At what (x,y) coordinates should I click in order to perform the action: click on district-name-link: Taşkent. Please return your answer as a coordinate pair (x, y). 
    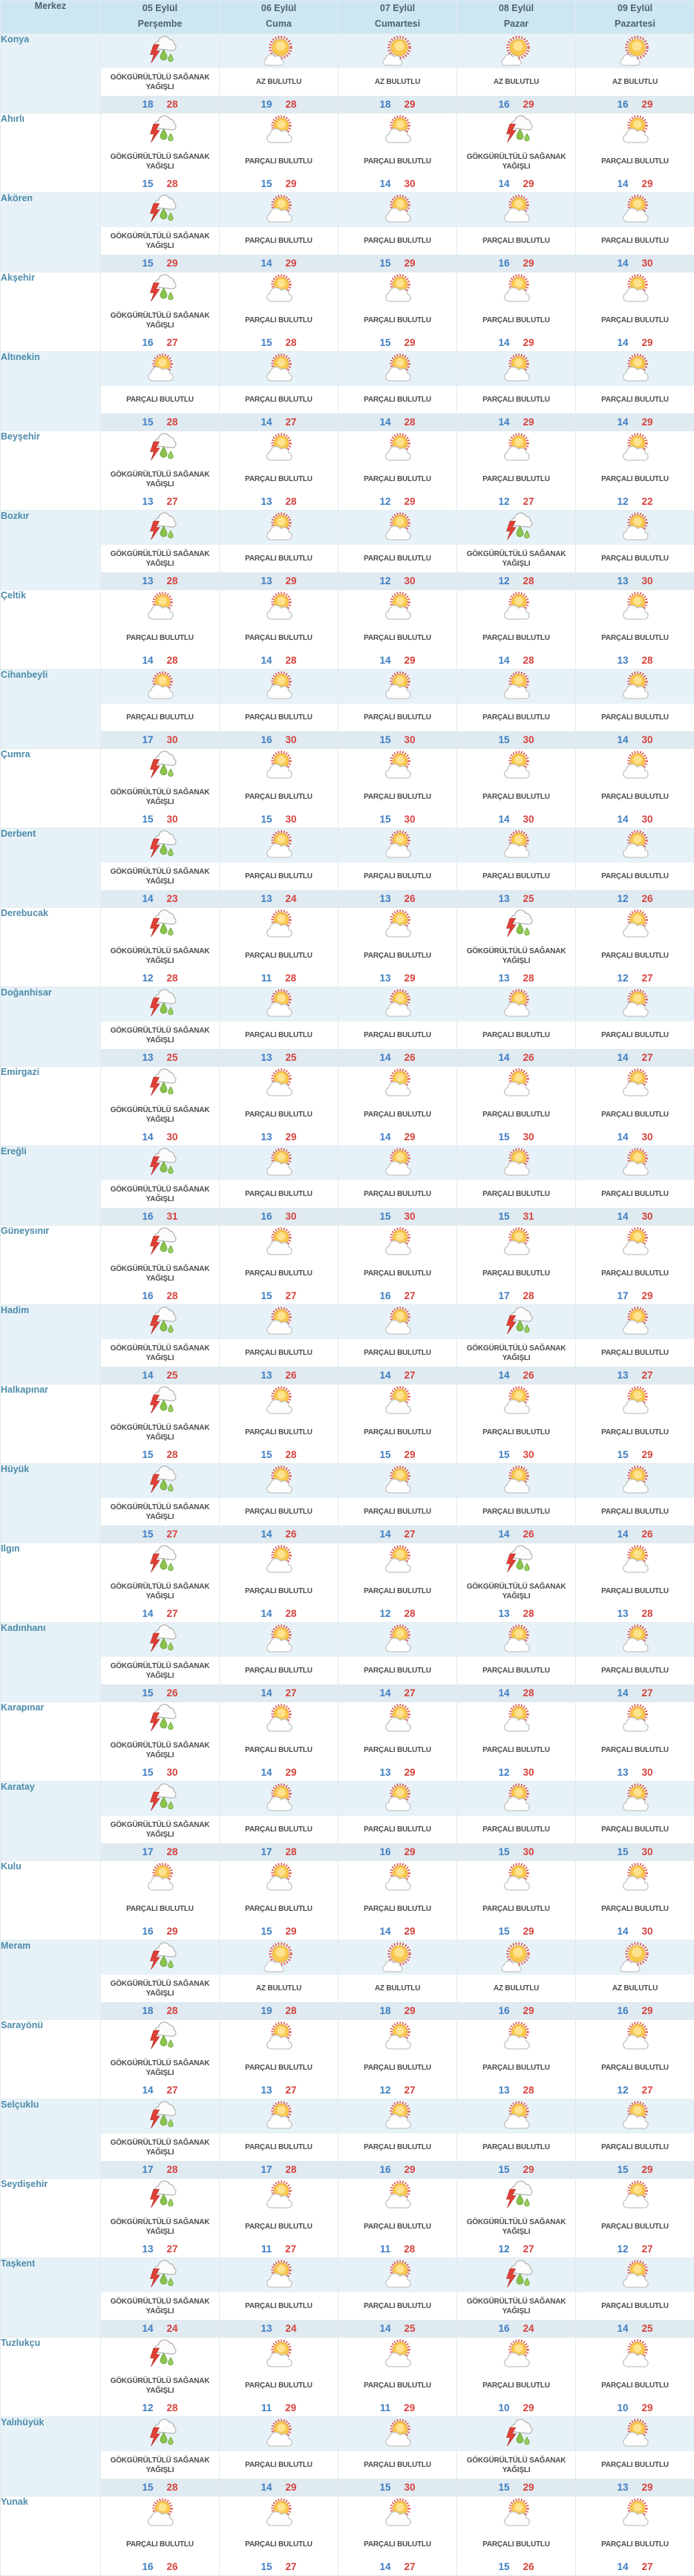
    Looking at the image, I should click on (18, 2263).